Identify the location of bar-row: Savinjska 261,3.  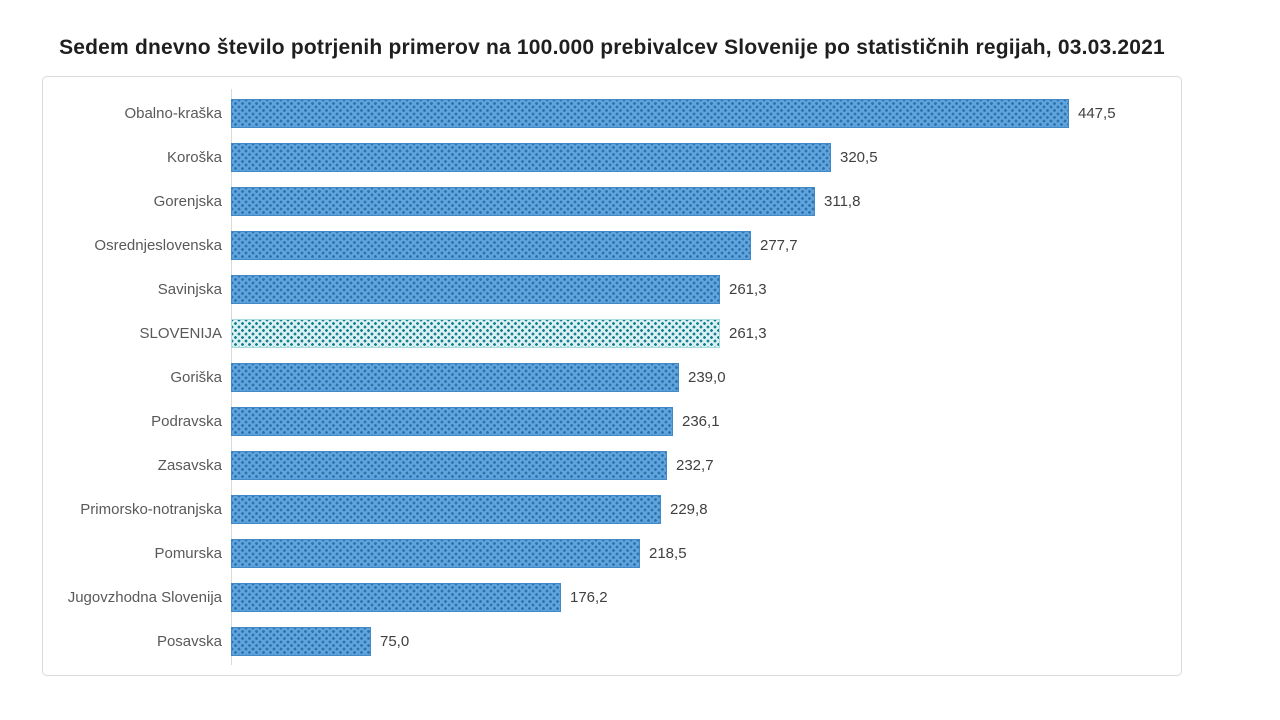
(612, 289).